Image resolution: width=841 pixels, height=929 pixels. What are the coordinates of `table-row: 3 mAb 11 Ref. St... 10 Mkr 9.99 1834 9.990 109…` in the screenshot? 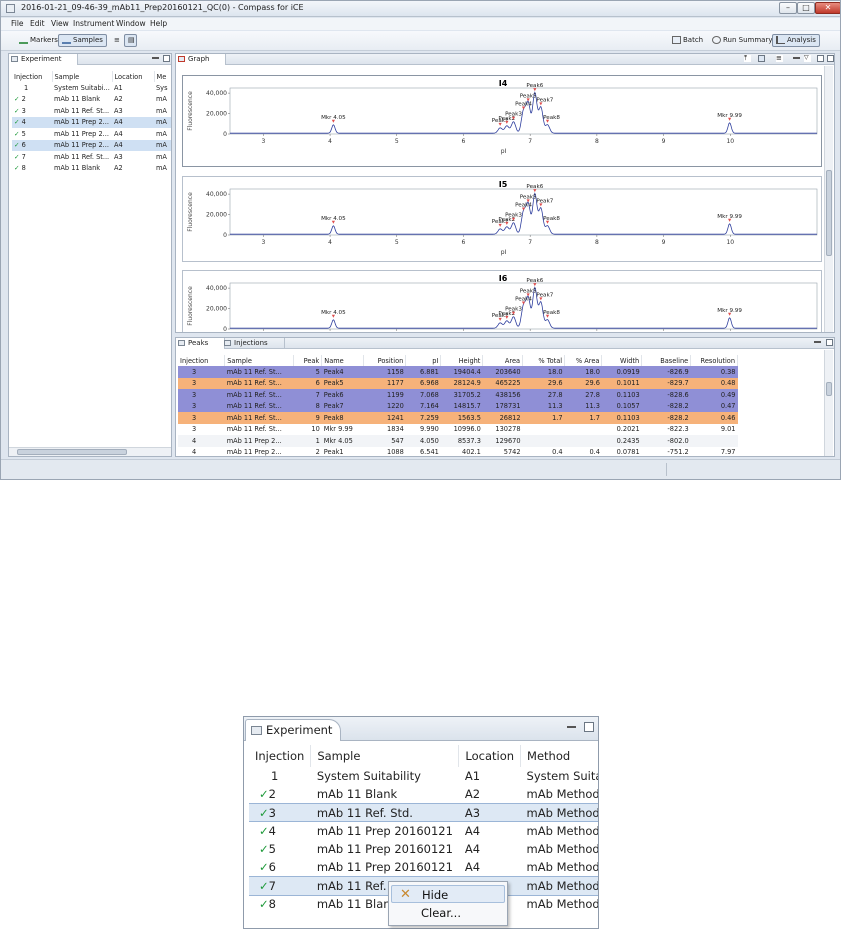 It's located at (458, 430).